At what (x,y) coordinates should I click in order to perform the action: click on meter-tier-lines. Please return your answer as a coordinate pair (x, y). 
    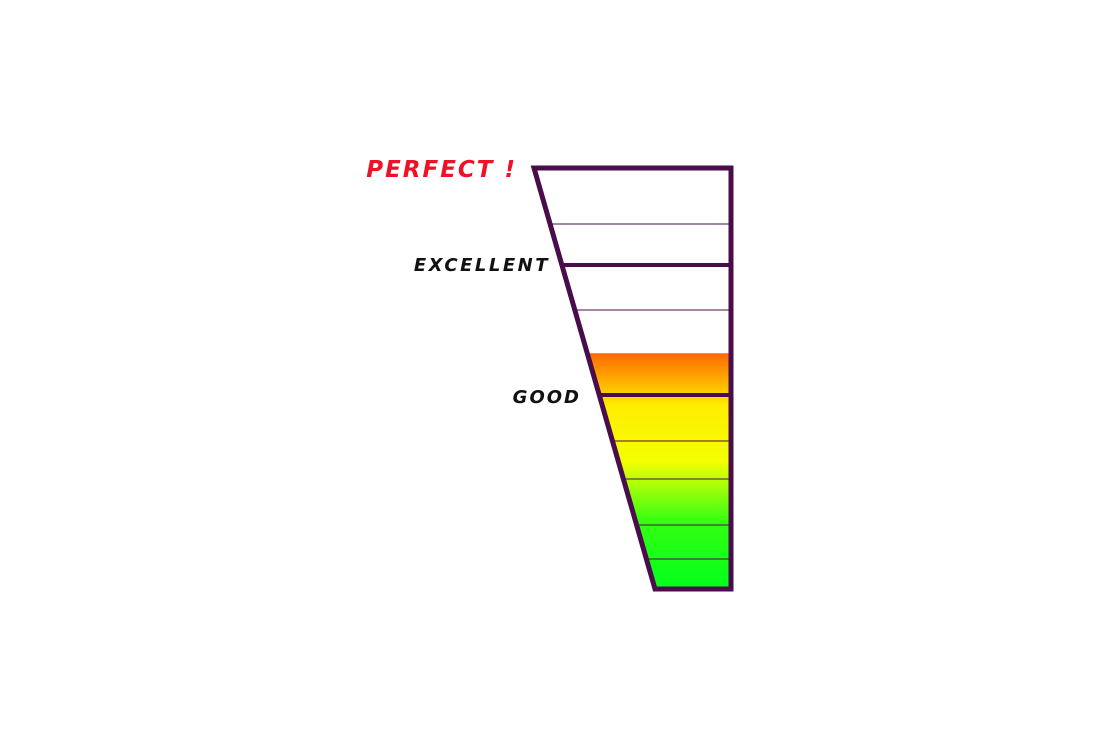
    Looking at the image, I should click on (646, 330).